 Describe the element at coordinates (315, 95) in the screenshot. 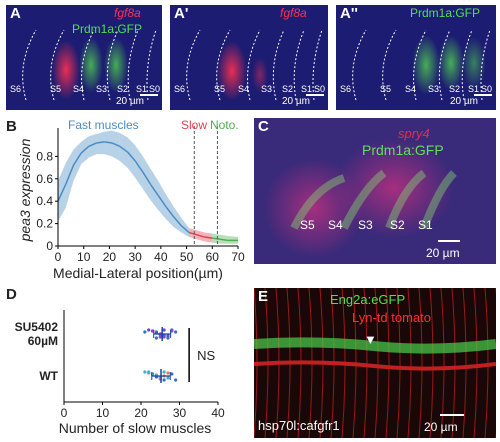

I see `panel-a1-scalebar` at that location.